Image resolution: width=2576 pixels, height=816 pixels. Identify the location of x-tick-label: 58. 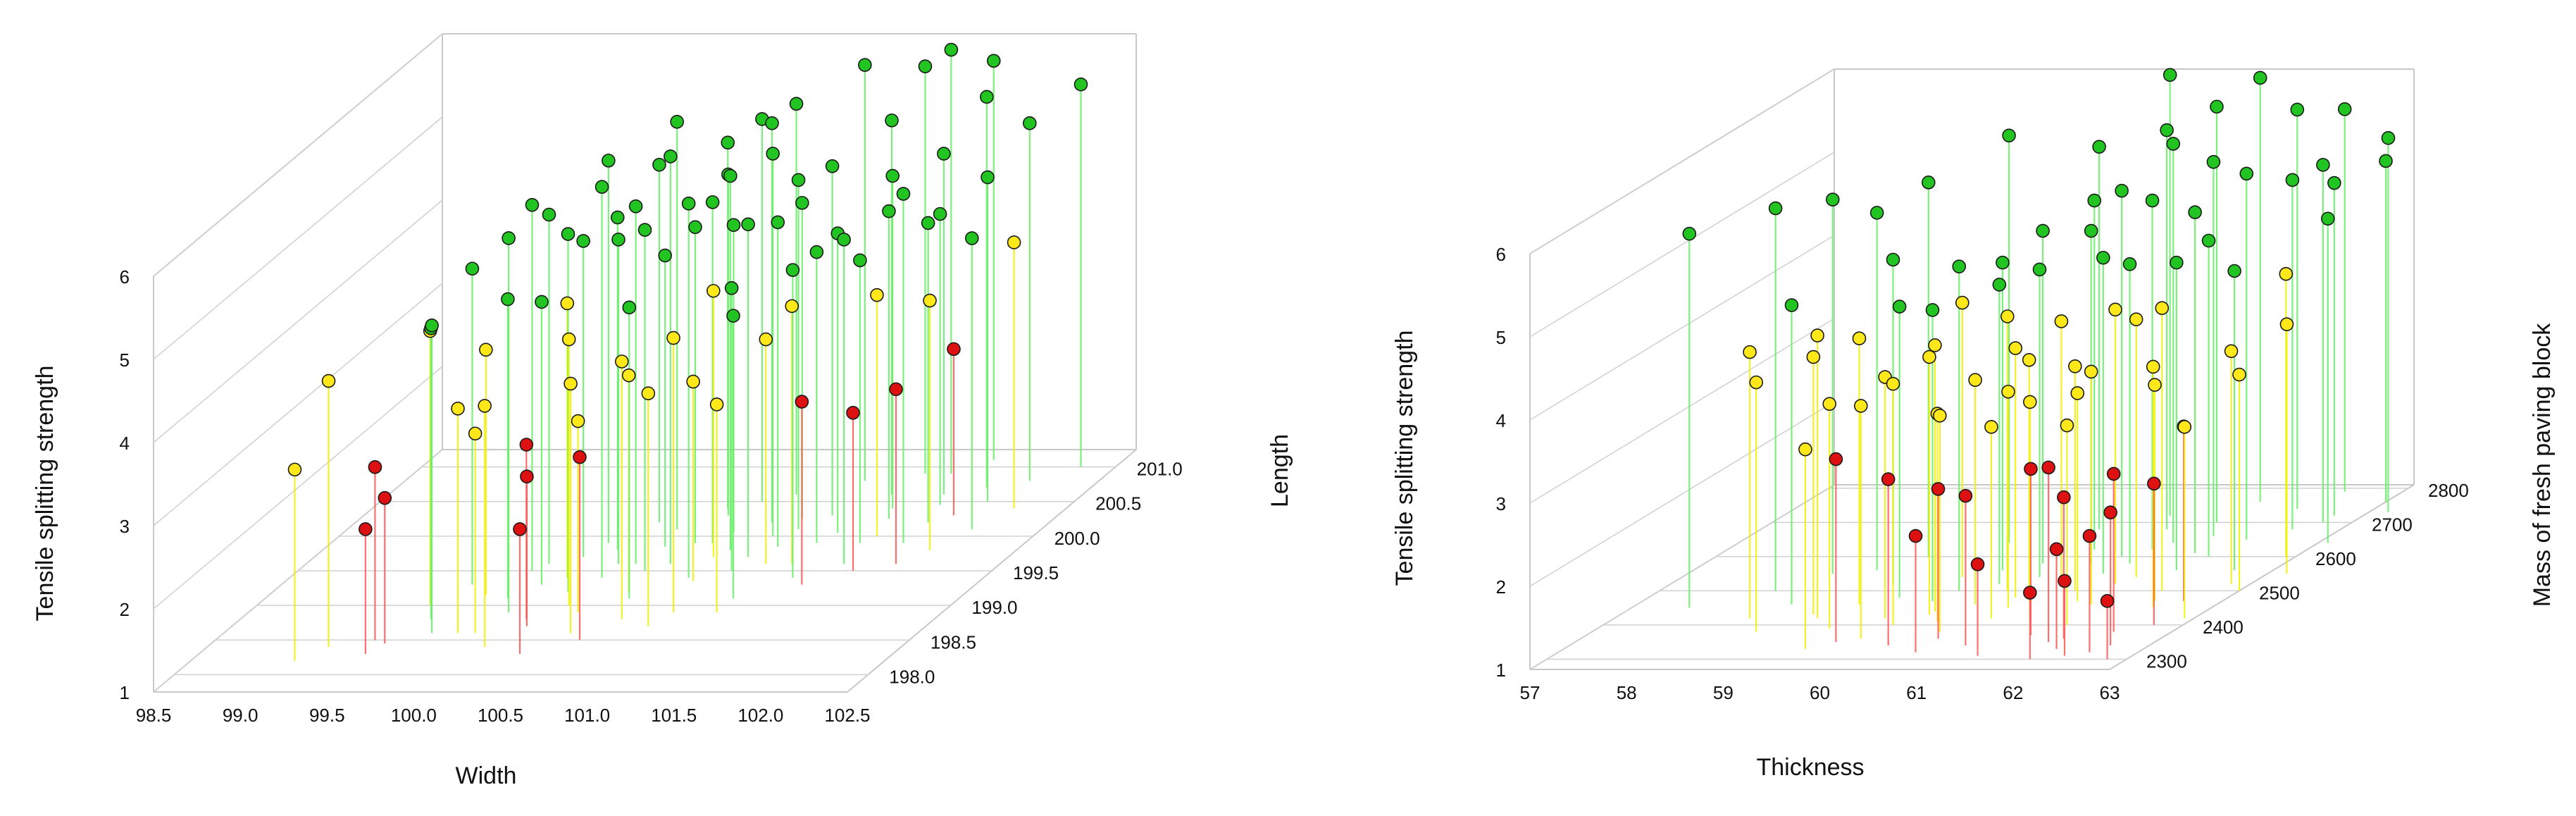
(1627, 692).